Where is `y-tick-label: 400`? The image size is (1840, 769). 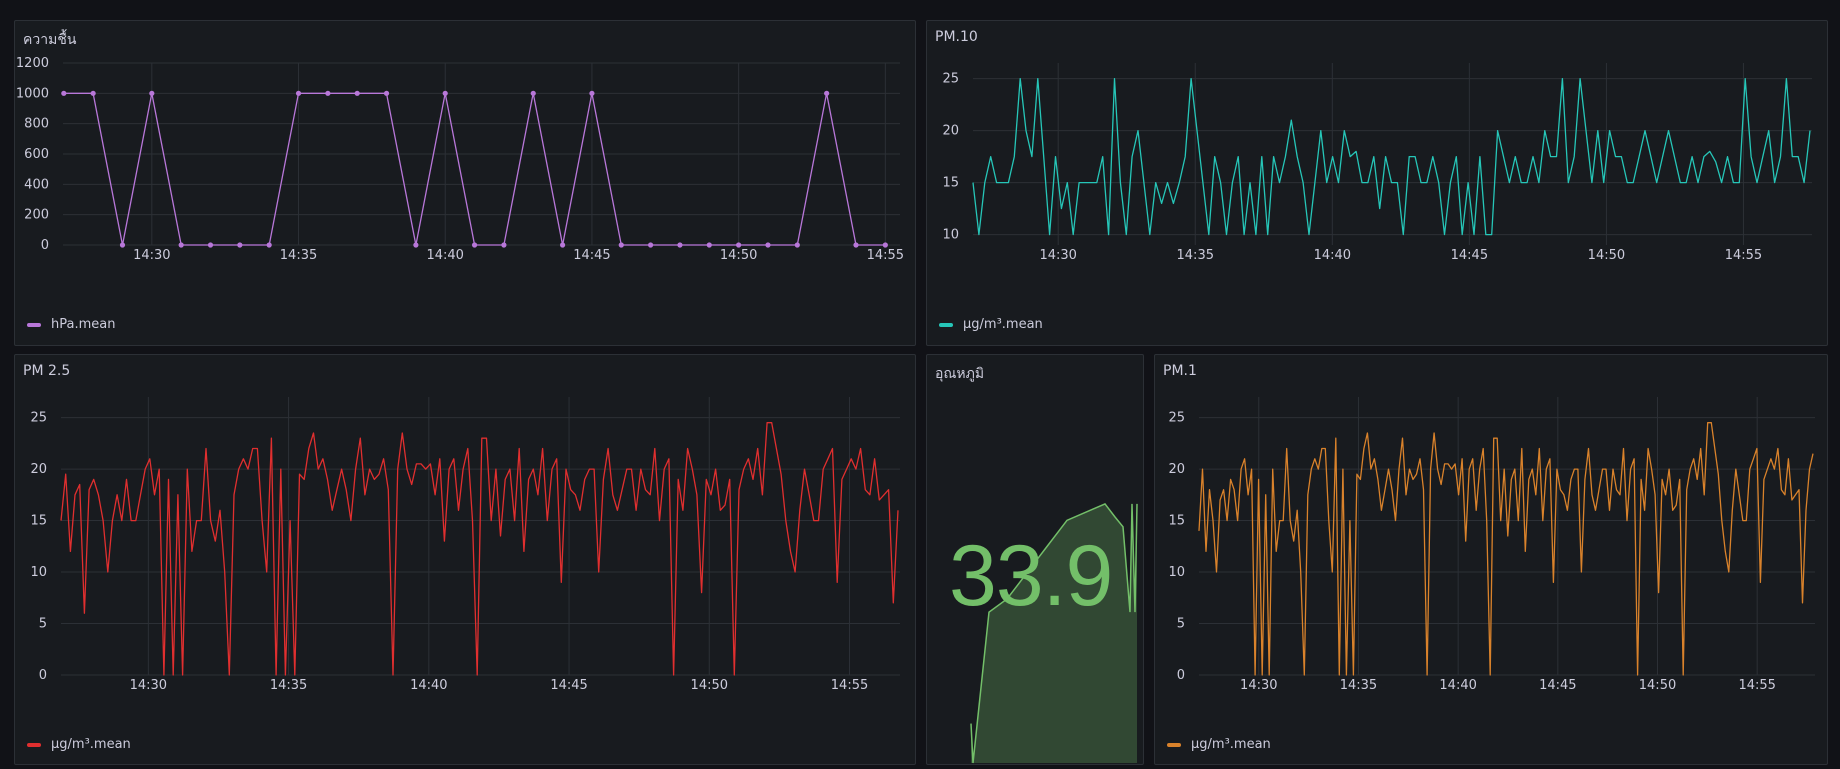 y-tick-label: 400 is located at coordinates (36, 184).